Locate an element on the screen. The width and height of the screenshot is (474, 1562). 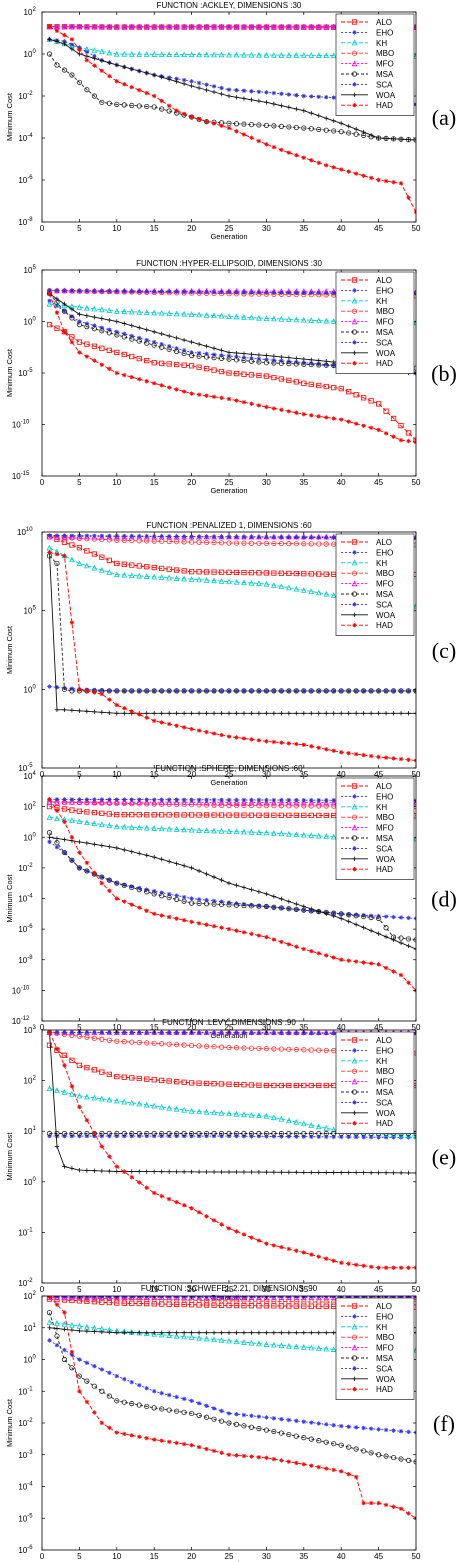
legend-label-eho: EHO is located at coordinates (384, 796).